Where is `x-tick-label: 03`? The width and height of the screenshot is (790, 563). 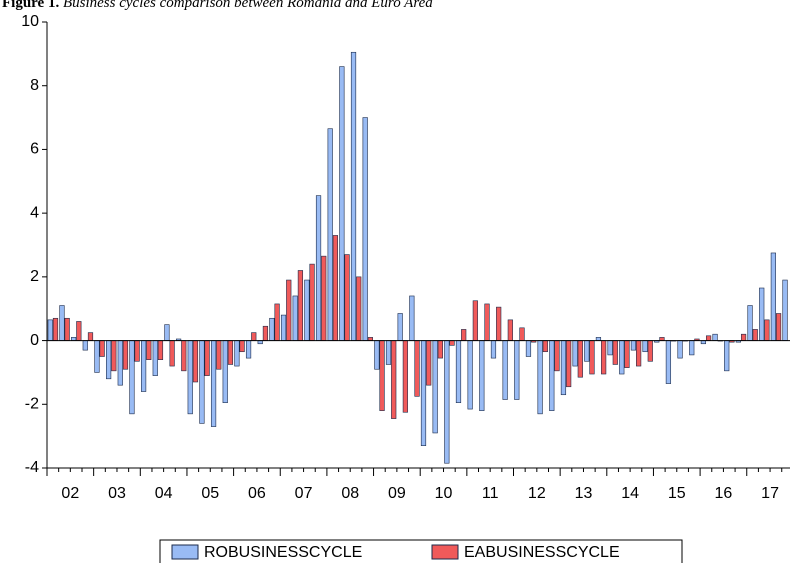 x-tick-label: 03 is located at coordinates (117, 493).